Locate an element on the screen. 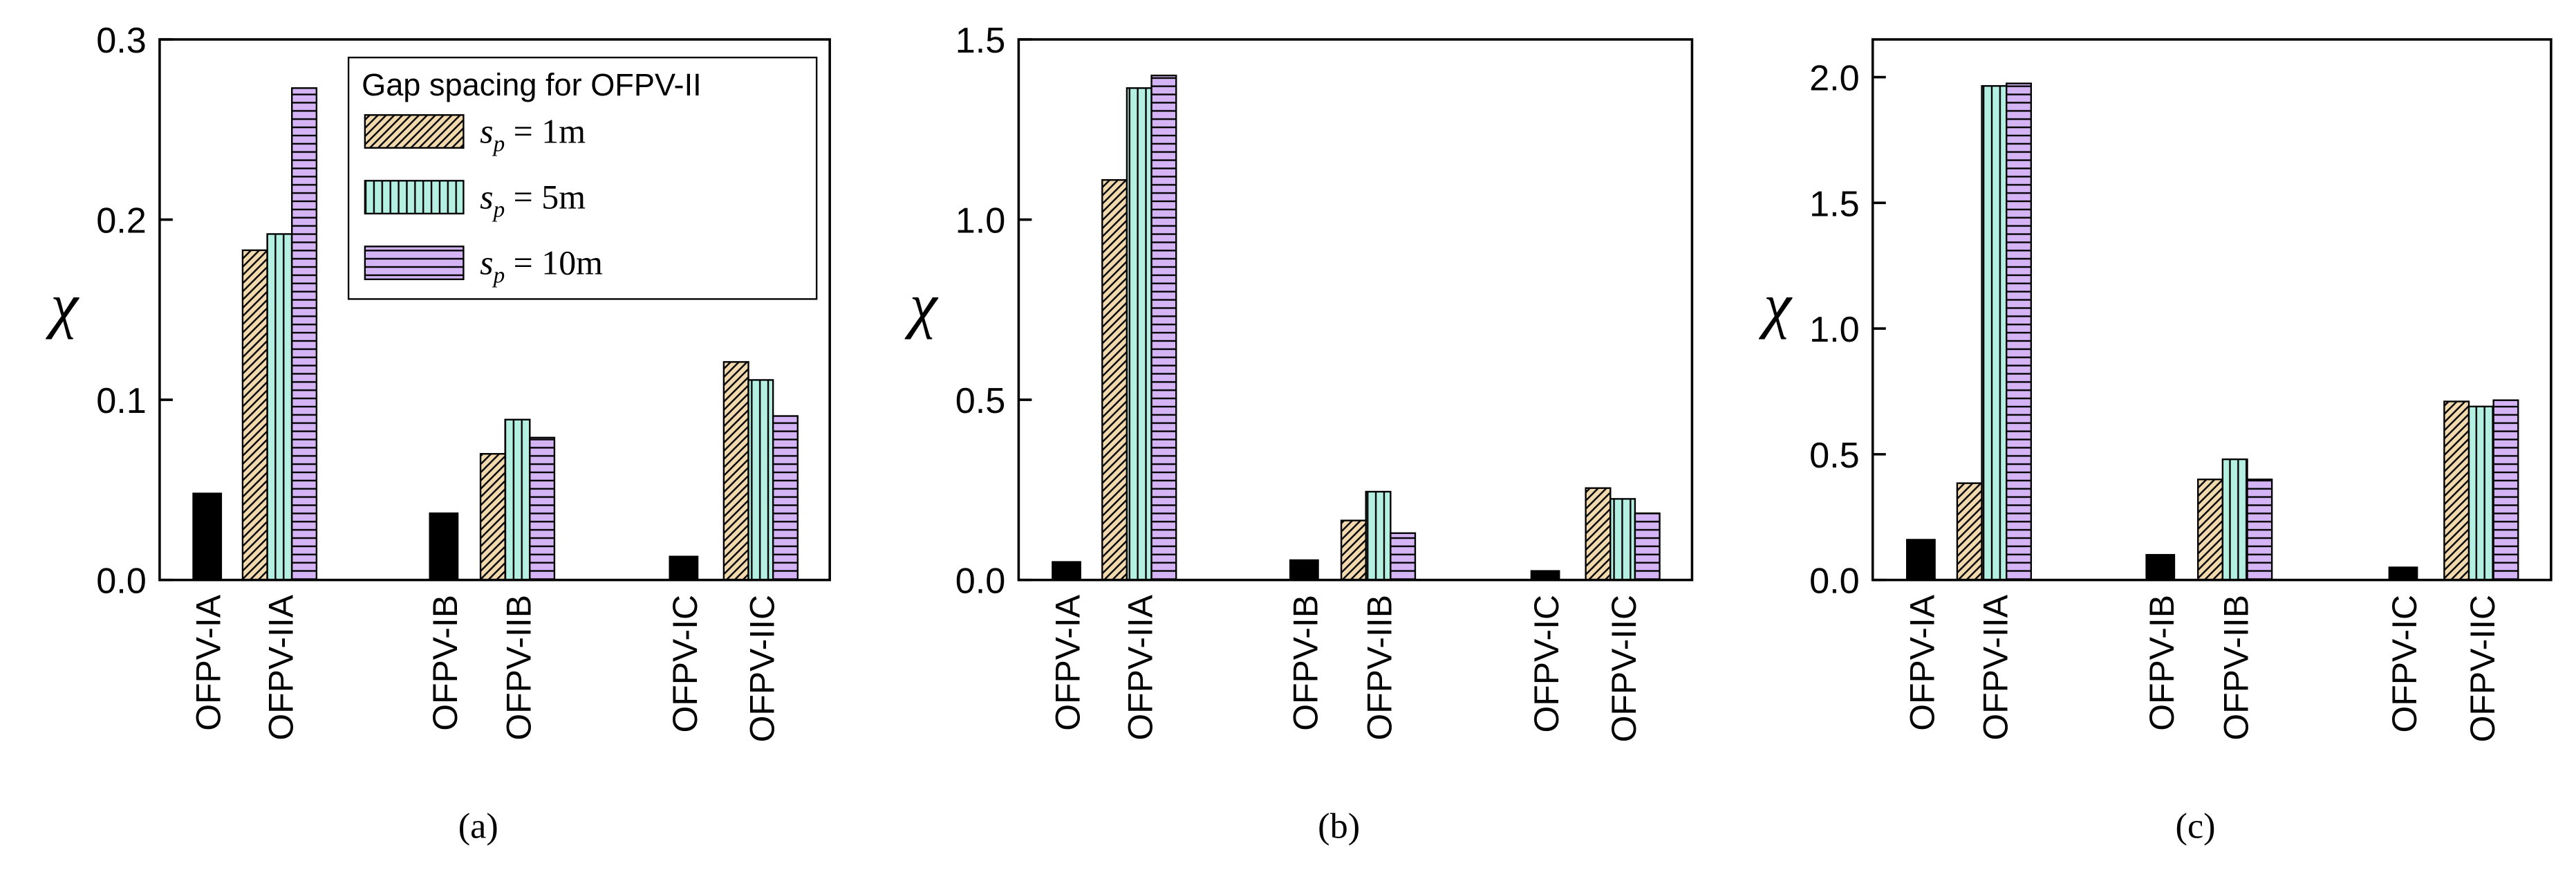  y-tick-label: 0.3 is located at coordinates (121, 41).